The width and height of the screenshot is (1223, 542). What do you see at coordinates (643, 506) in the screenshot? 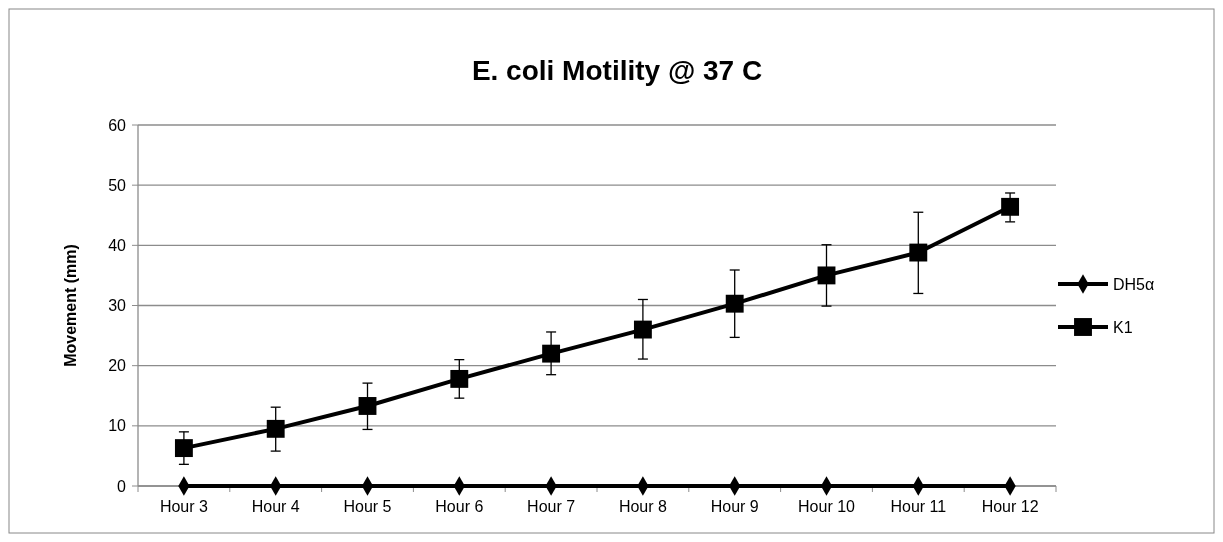
I see `x-tick-label: Hour 8` at bounding box center [643, 506].